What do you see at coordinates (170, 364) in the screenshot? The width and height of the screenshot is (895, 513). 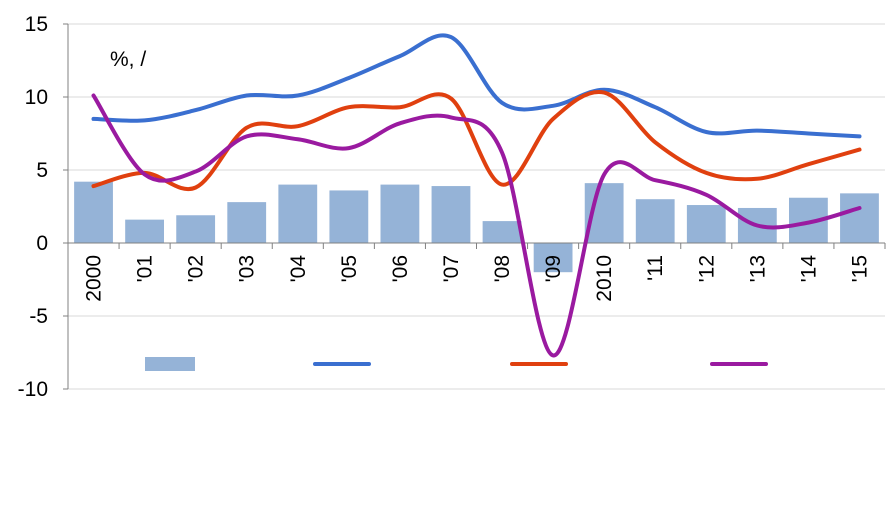 I see `legend-swatch-bar` at bounding box center [170, 364].